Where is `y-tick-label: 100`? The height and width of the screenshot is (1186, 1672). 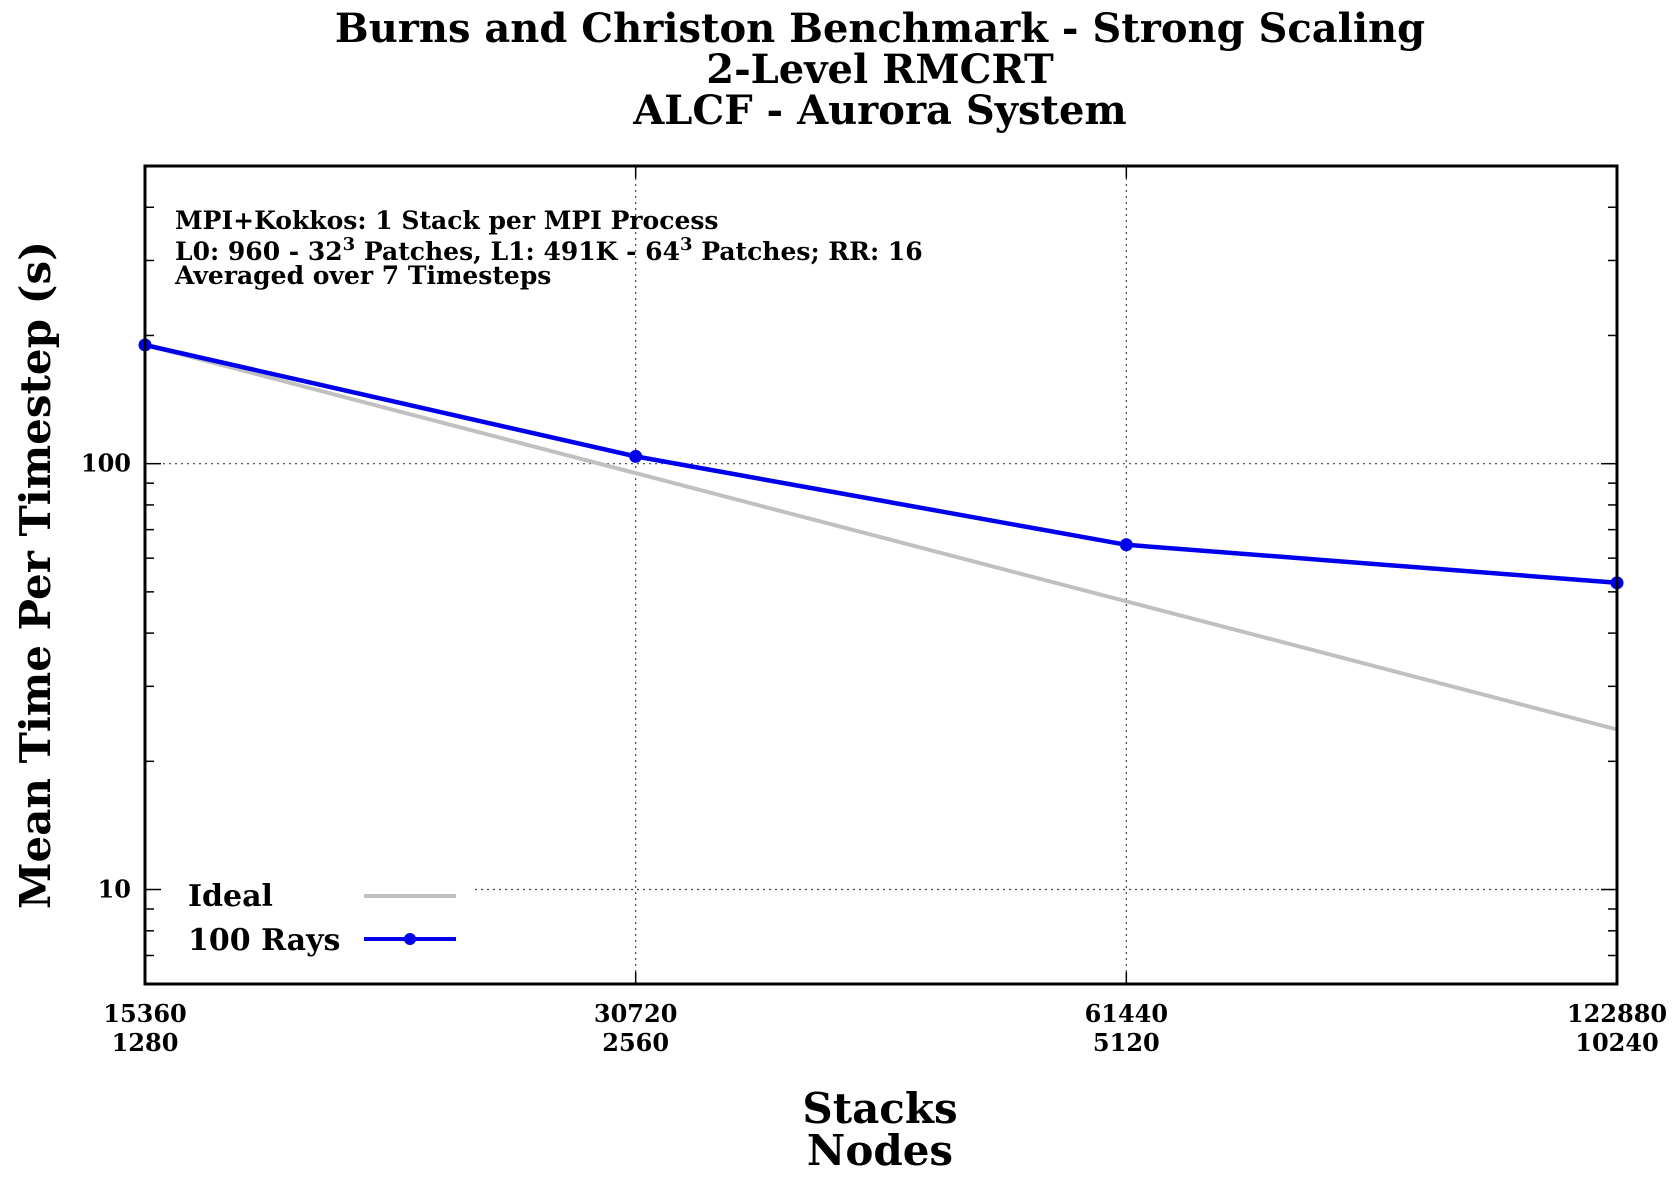
y-tick-label: 100 is located at coordinates (106, 463).